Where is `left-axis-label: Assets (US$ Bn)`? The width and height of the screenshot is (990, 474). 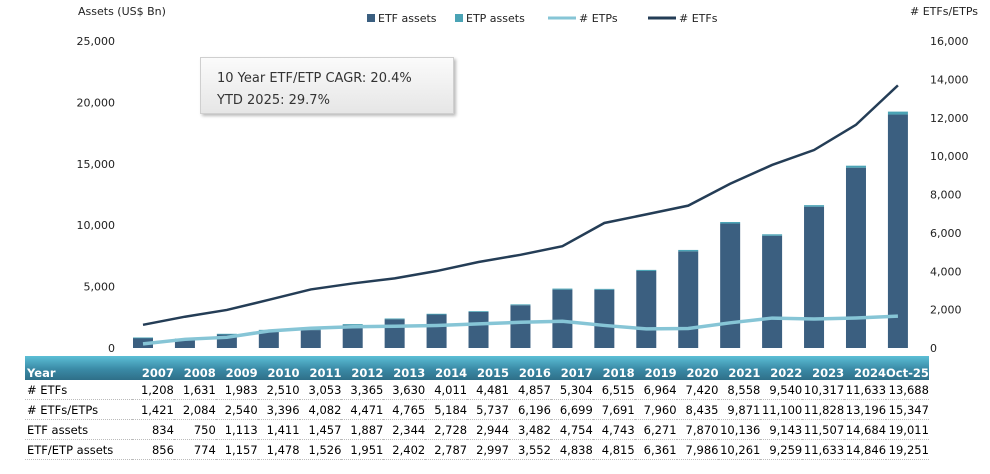
left-axis-label: Assets (US$ Bn) is located at coordinates (122, 11).